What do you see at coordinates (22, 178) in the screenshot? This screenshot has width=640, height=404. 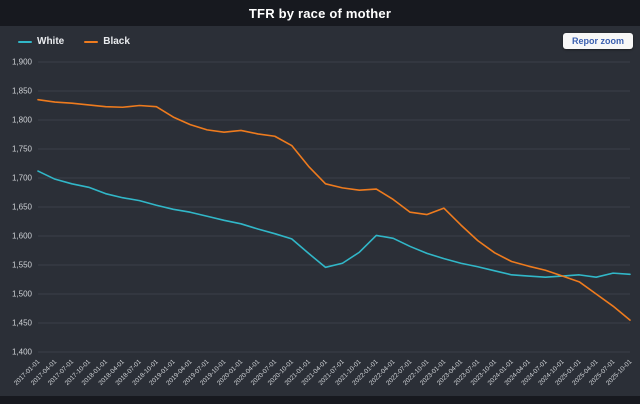 I see `y-axis-label: 1,700` at bounding box center [22, 178].